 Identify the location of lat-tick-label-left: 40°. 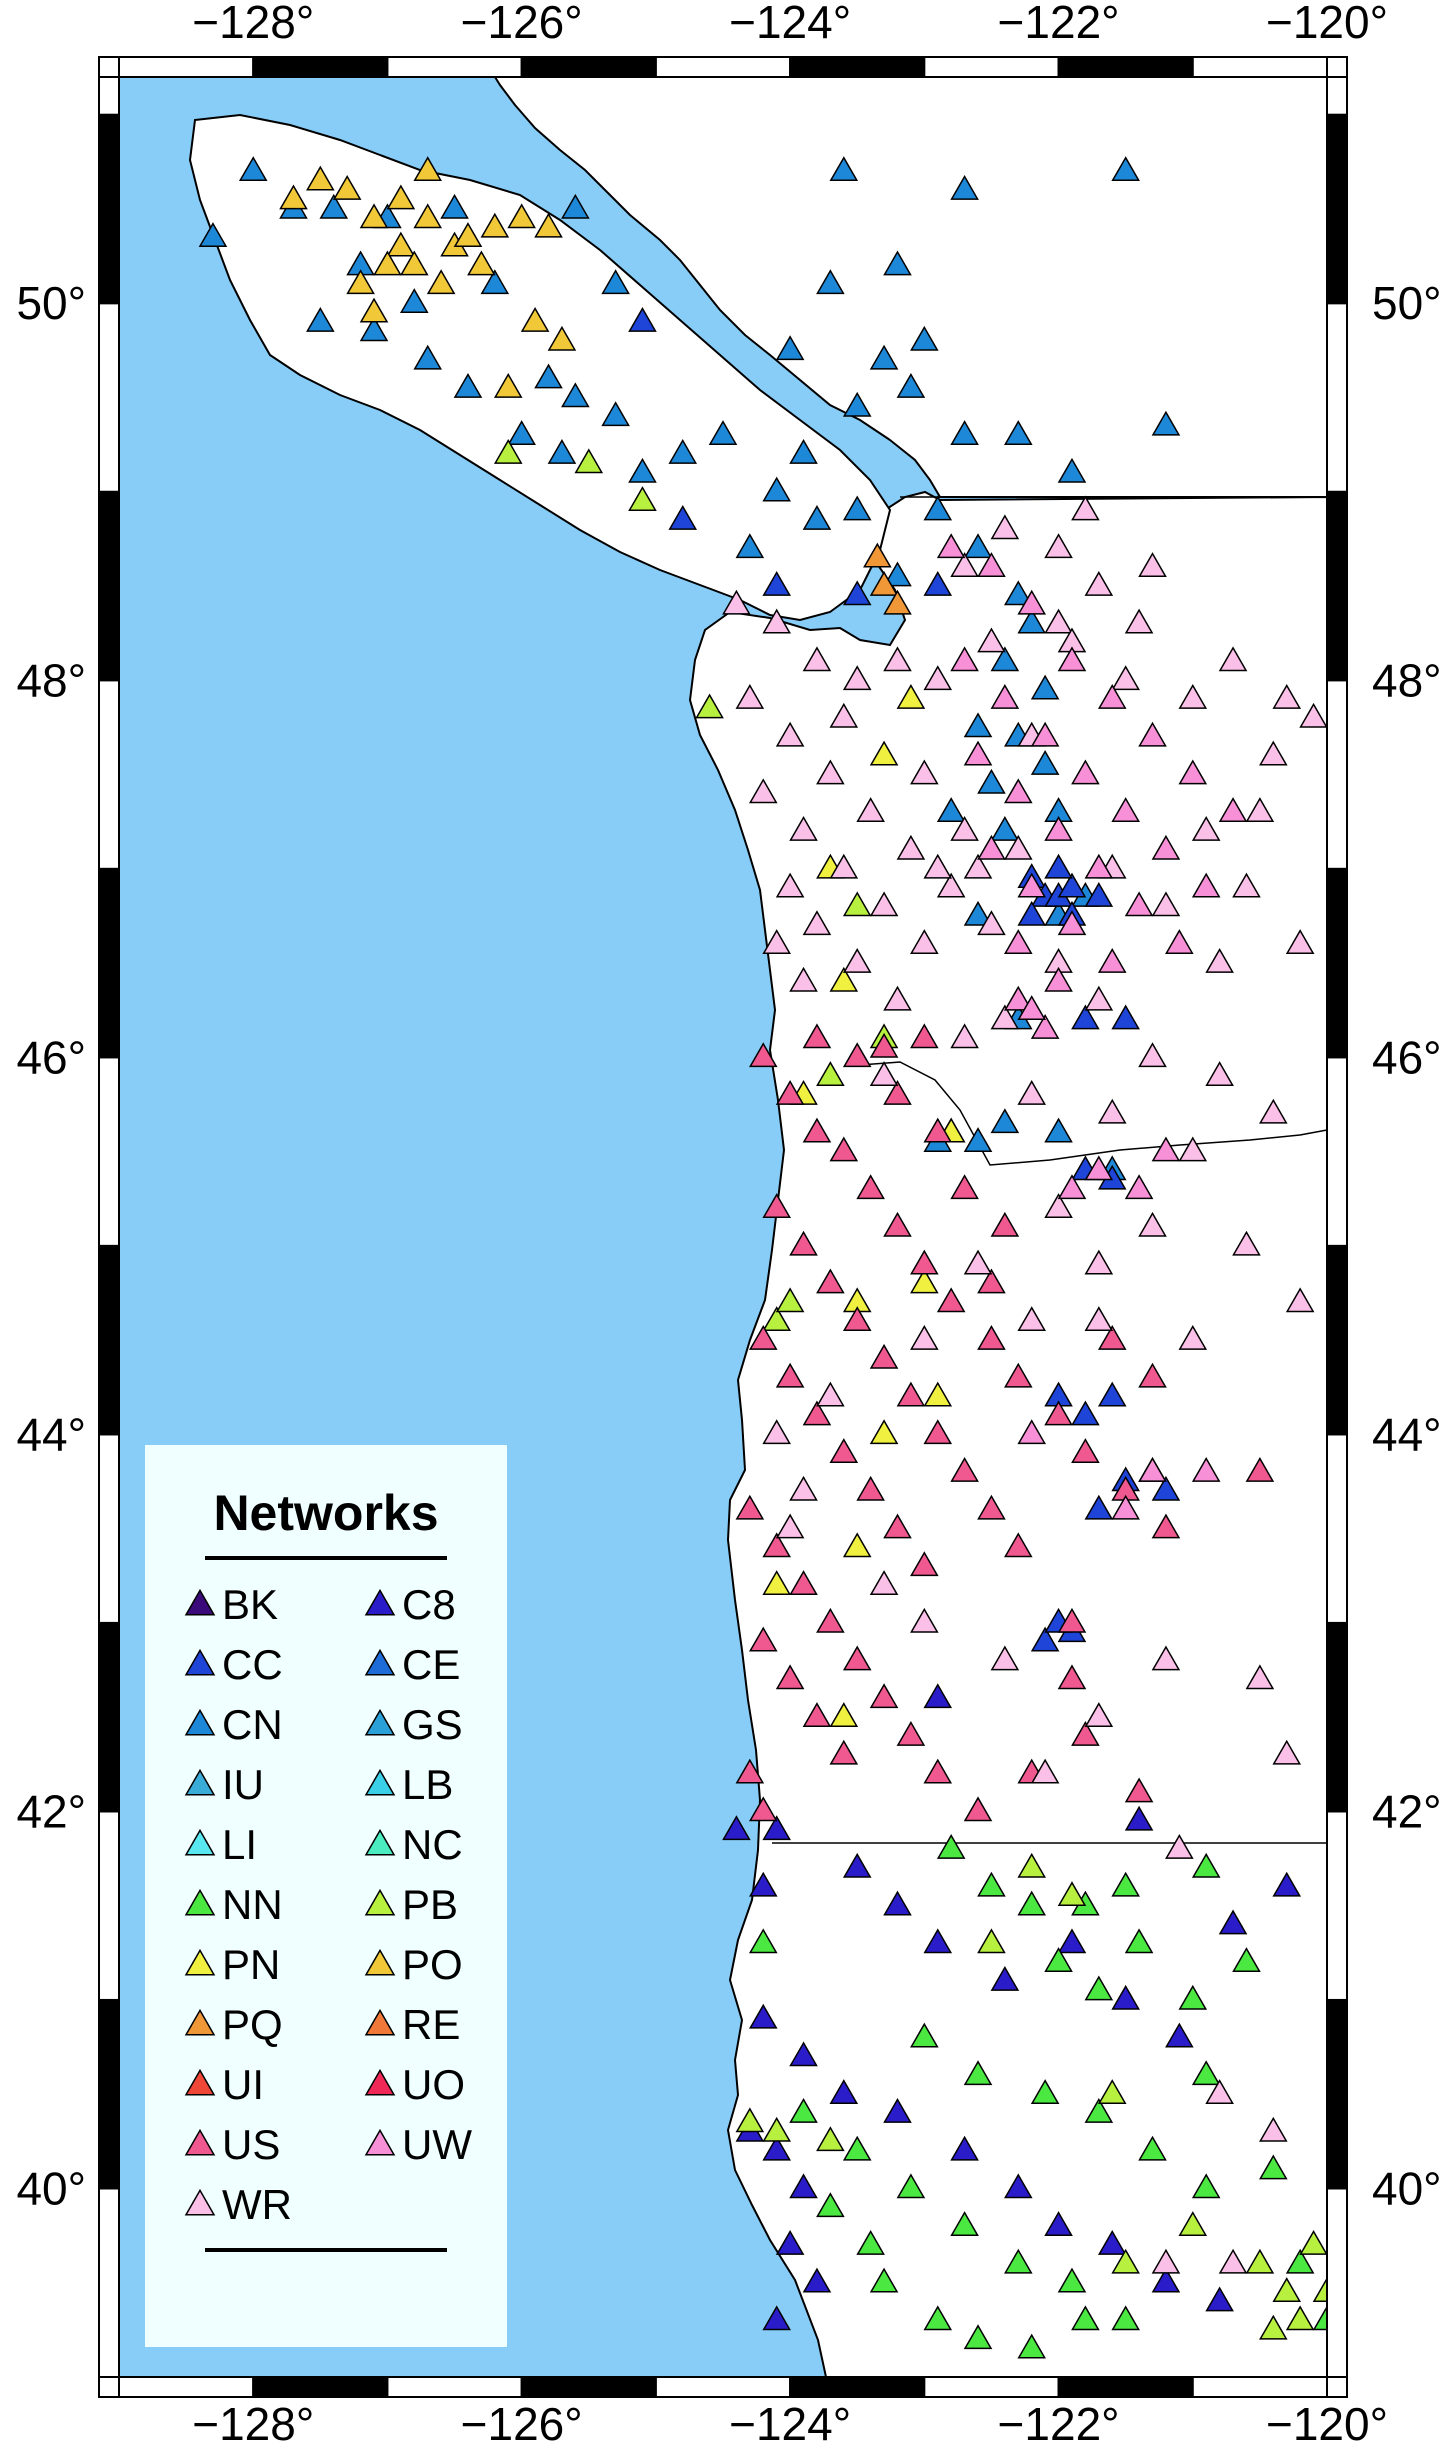
(51, 2188).